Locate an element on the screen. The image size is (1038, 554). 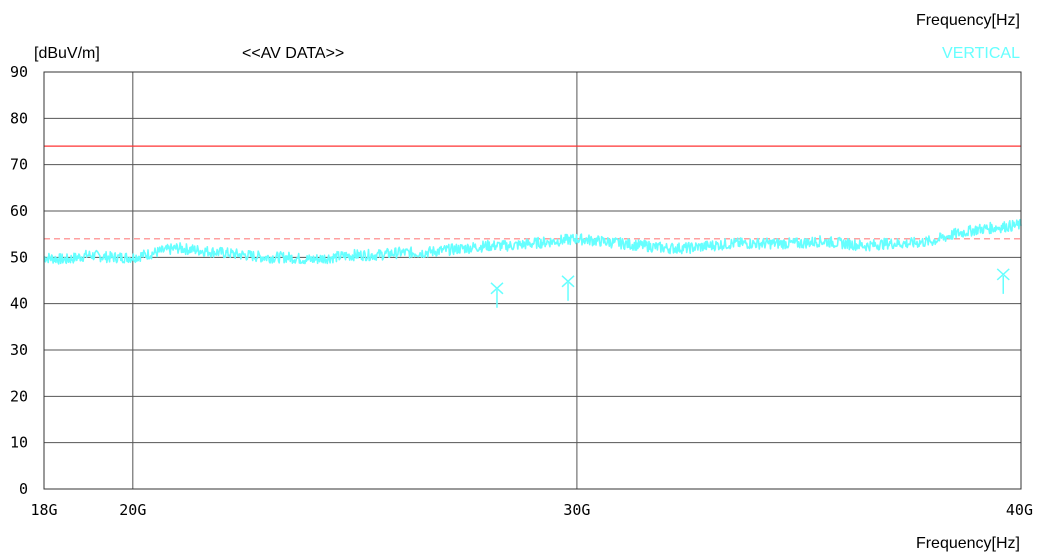
series-line-vertical is located at coordinates (532, 241).